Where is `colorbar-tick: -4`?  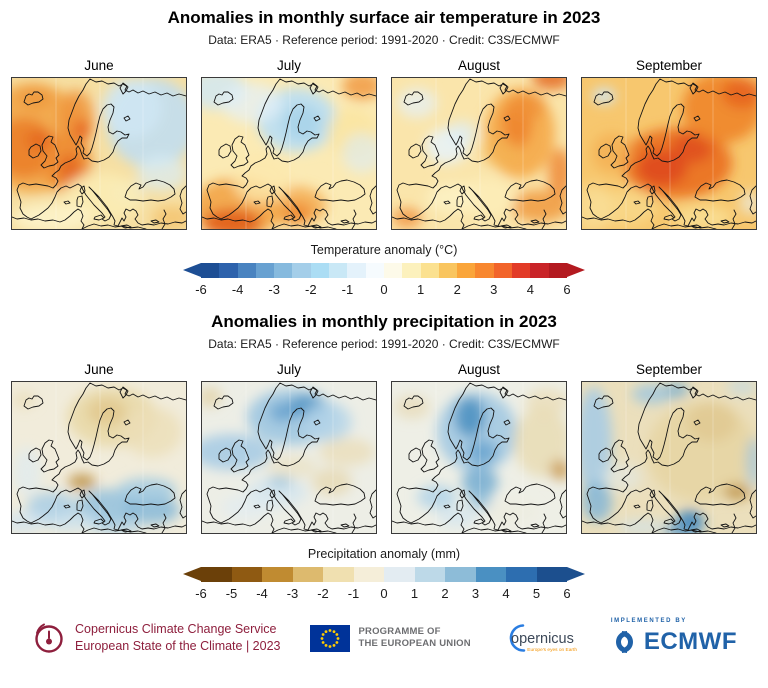 colorbar-tick: -4 is located at coordinates (262, 593).